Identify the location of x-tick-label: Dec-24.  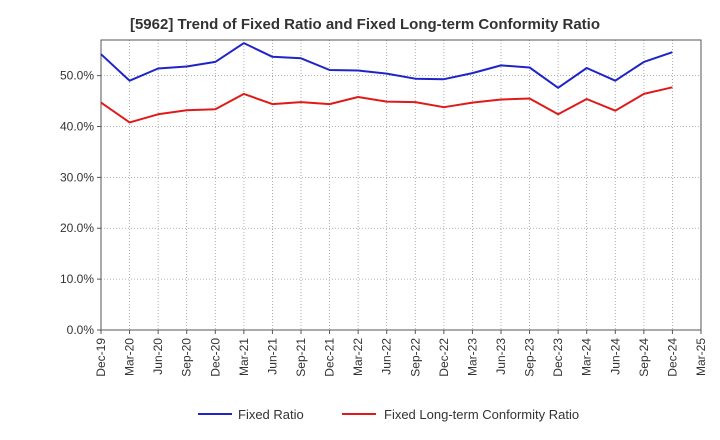
(672, 357).